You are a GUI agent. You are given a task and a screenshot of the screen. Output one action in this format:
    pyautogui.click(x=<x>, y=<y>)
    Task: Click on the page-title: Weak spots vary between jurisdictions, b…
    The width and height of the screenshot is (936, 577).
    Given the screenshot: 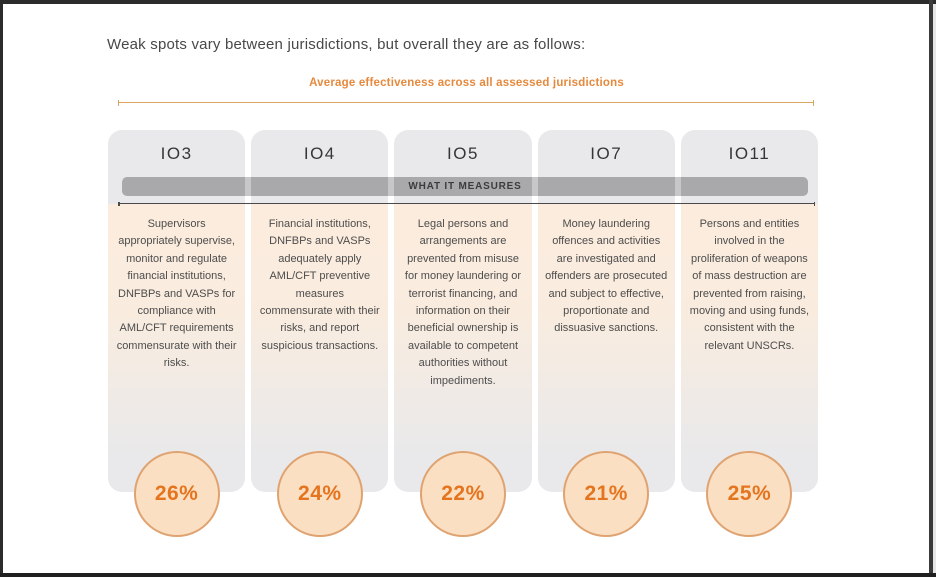 What is the action you would take?
    pyautogui.click(x=346, y=44)
    